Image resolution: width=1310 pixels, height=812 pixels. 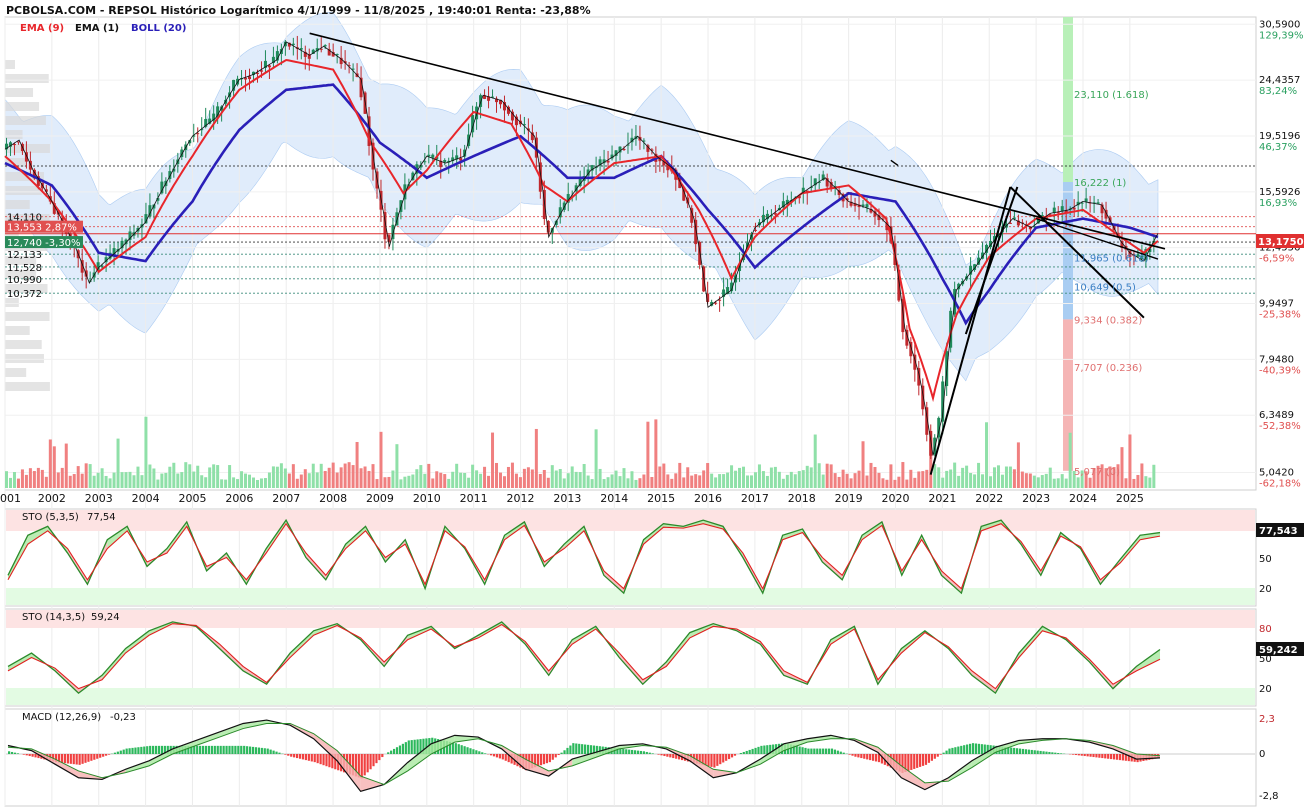 I want to click on y-tick-price: 12,4556, so click(x=1279, y=248).